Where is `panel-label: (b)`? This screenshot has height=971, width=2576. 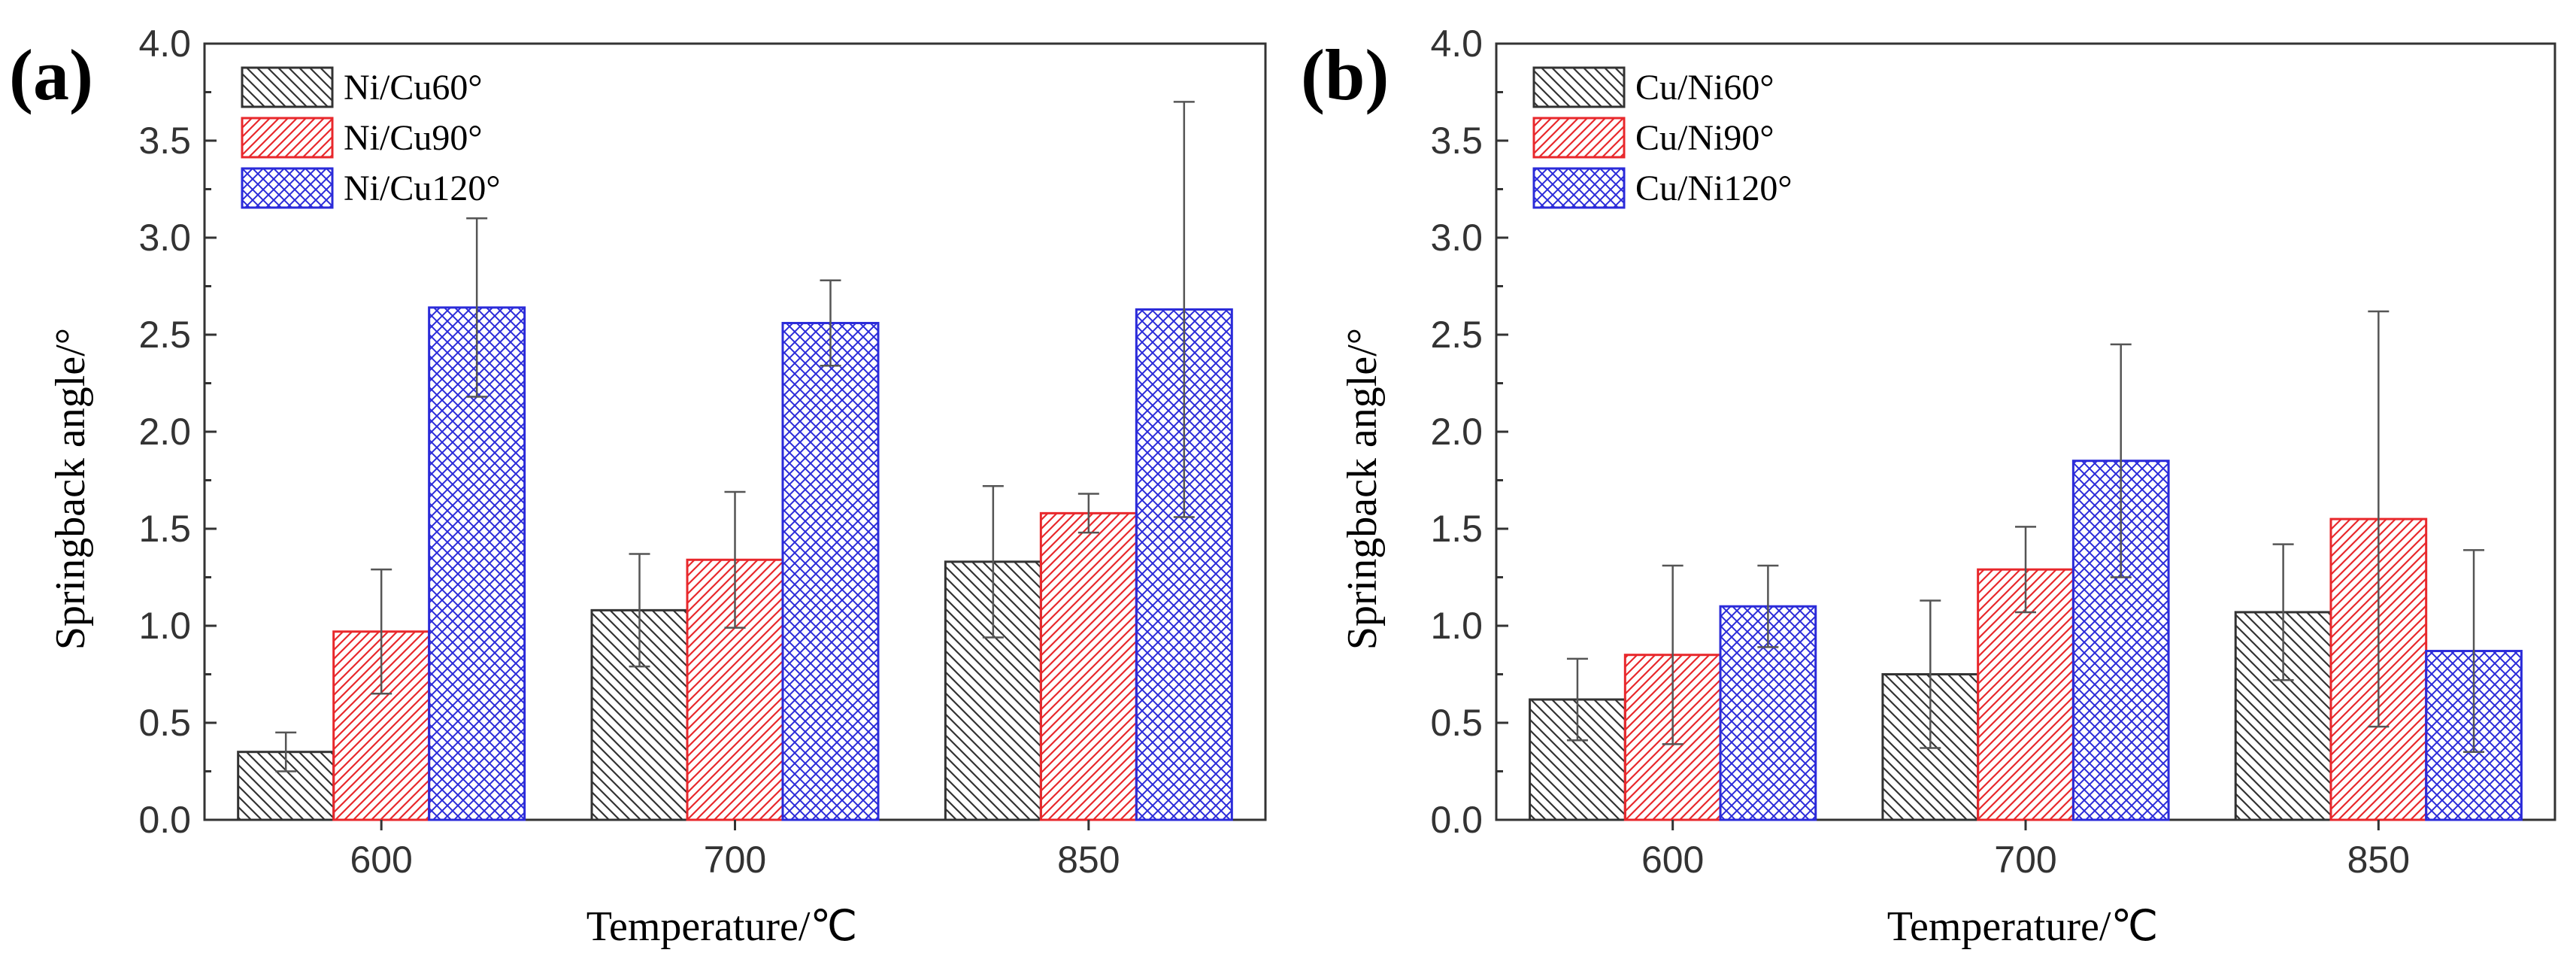 panel-label: (b) is located at coordinates (1345, 75).